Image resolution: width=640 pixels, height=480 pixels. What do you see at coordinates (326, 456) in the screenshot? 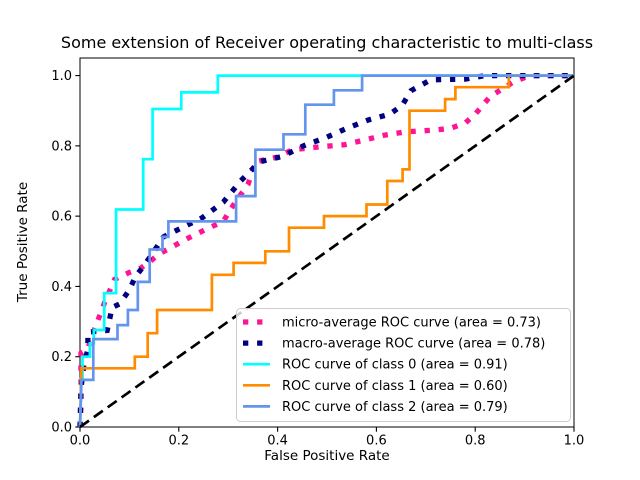
I see `x-axis-label: False Positive Rate` at bounding box center [326, 456].